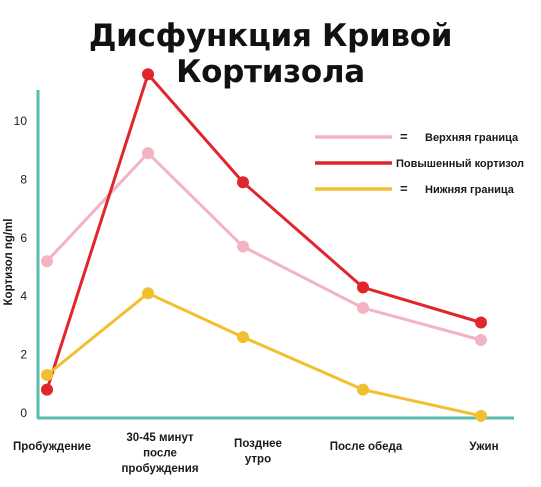 This screenshot has width=541, height=487. I want to click on x-category-label: Ужин, so click(483, 447).